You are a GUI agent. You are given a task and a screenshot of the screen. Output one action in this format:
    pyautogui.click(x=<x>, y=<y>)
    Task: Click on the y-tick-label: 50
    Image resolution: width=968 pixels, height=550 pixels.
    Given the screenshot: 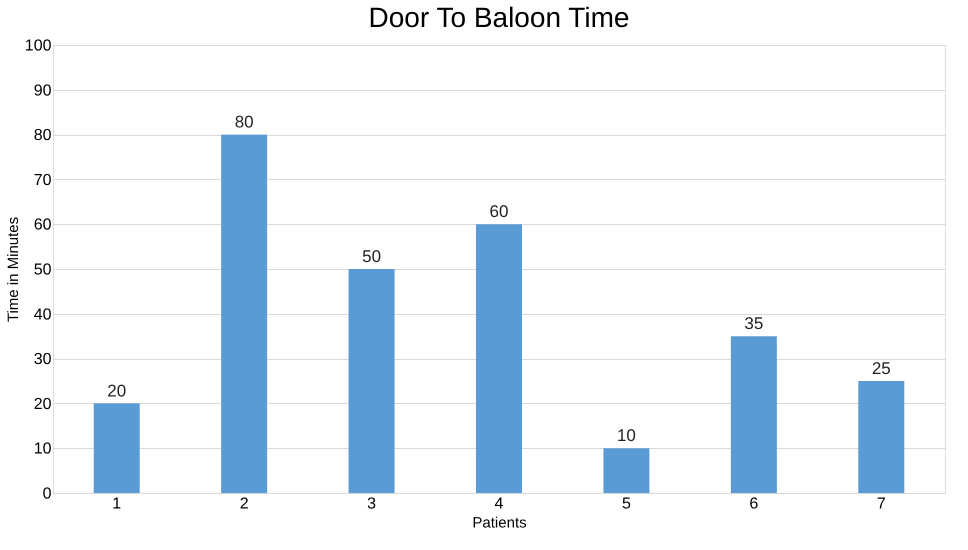 What is the action you would take?
    pyautogui.click(x=43, y=270)
    